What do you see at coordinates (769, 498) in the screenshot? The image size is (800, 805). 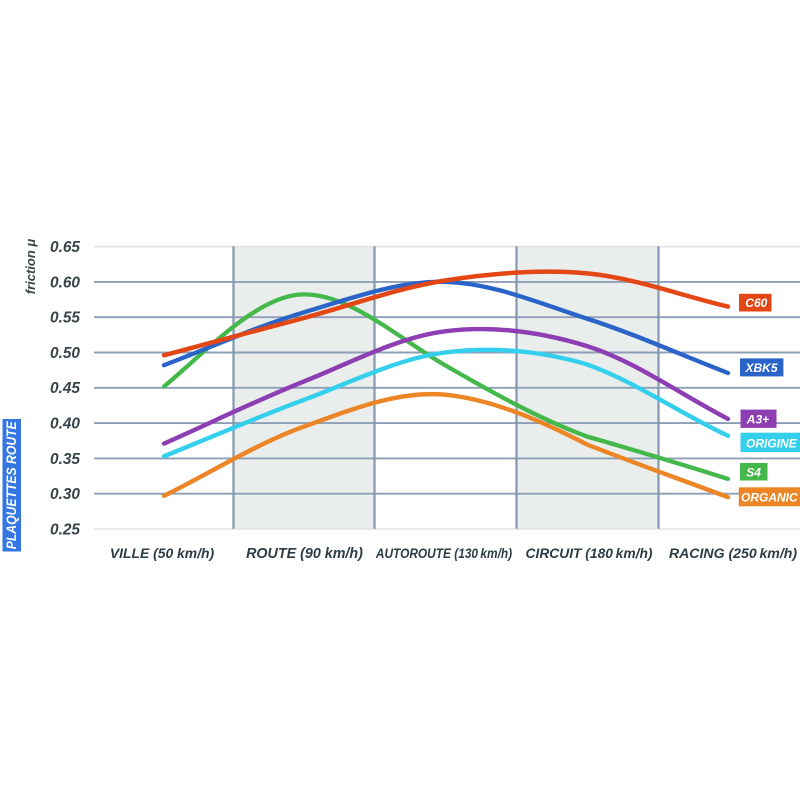 I see `svg-text: ORGANIC` at bounding box center [769, 498].